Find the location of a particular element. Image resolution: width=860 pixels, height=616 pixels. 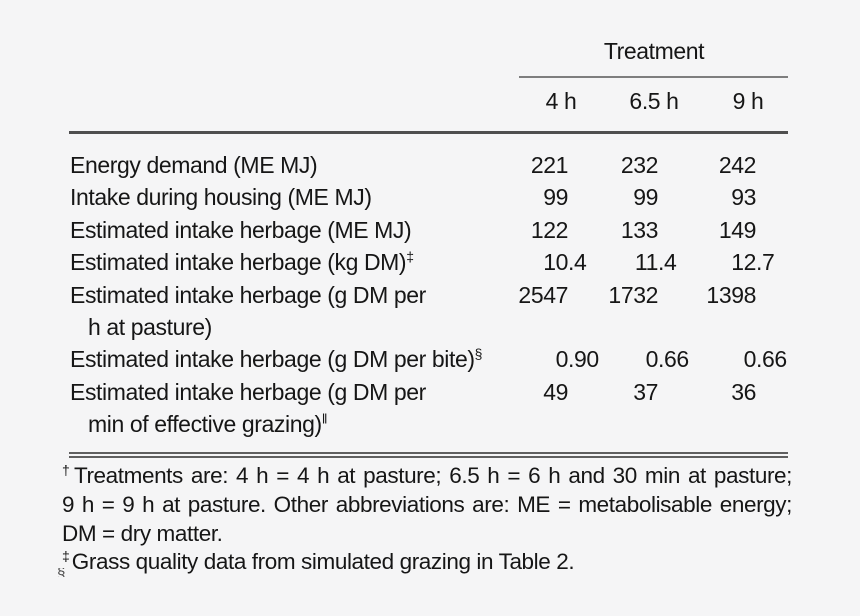

row-label: Intake during housing (ME MJ) is located at coordinates (221, 197).